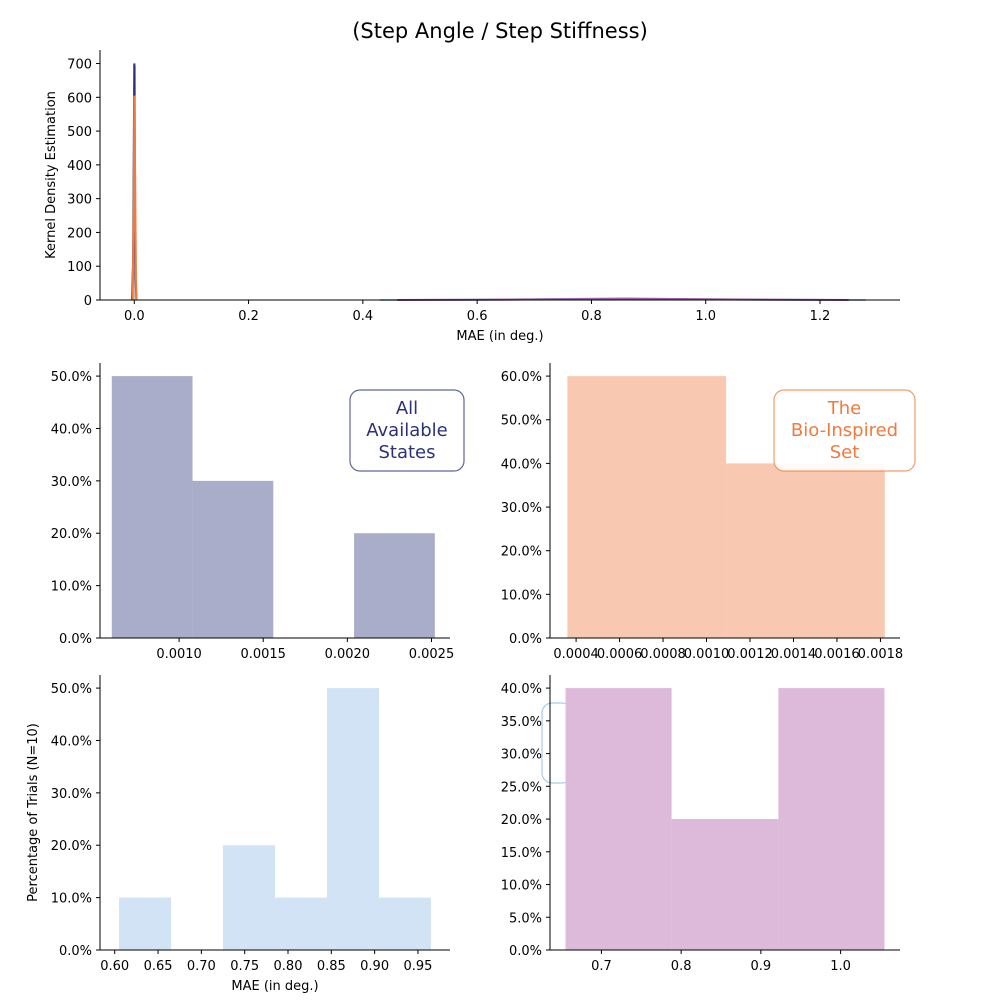 This screenshot has width=1000, height=1000. Describe the element at coordinates (79, 65) in the screenshot. I see `y-tick-label: 700` at that location.